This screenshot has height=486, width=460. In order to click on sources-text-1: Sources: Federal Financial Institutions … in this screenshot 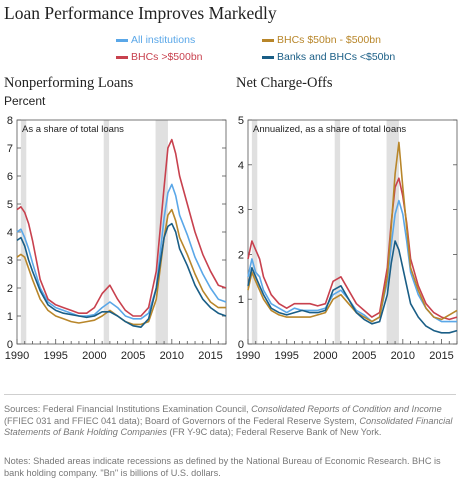, I will do `click(128, 409)`.